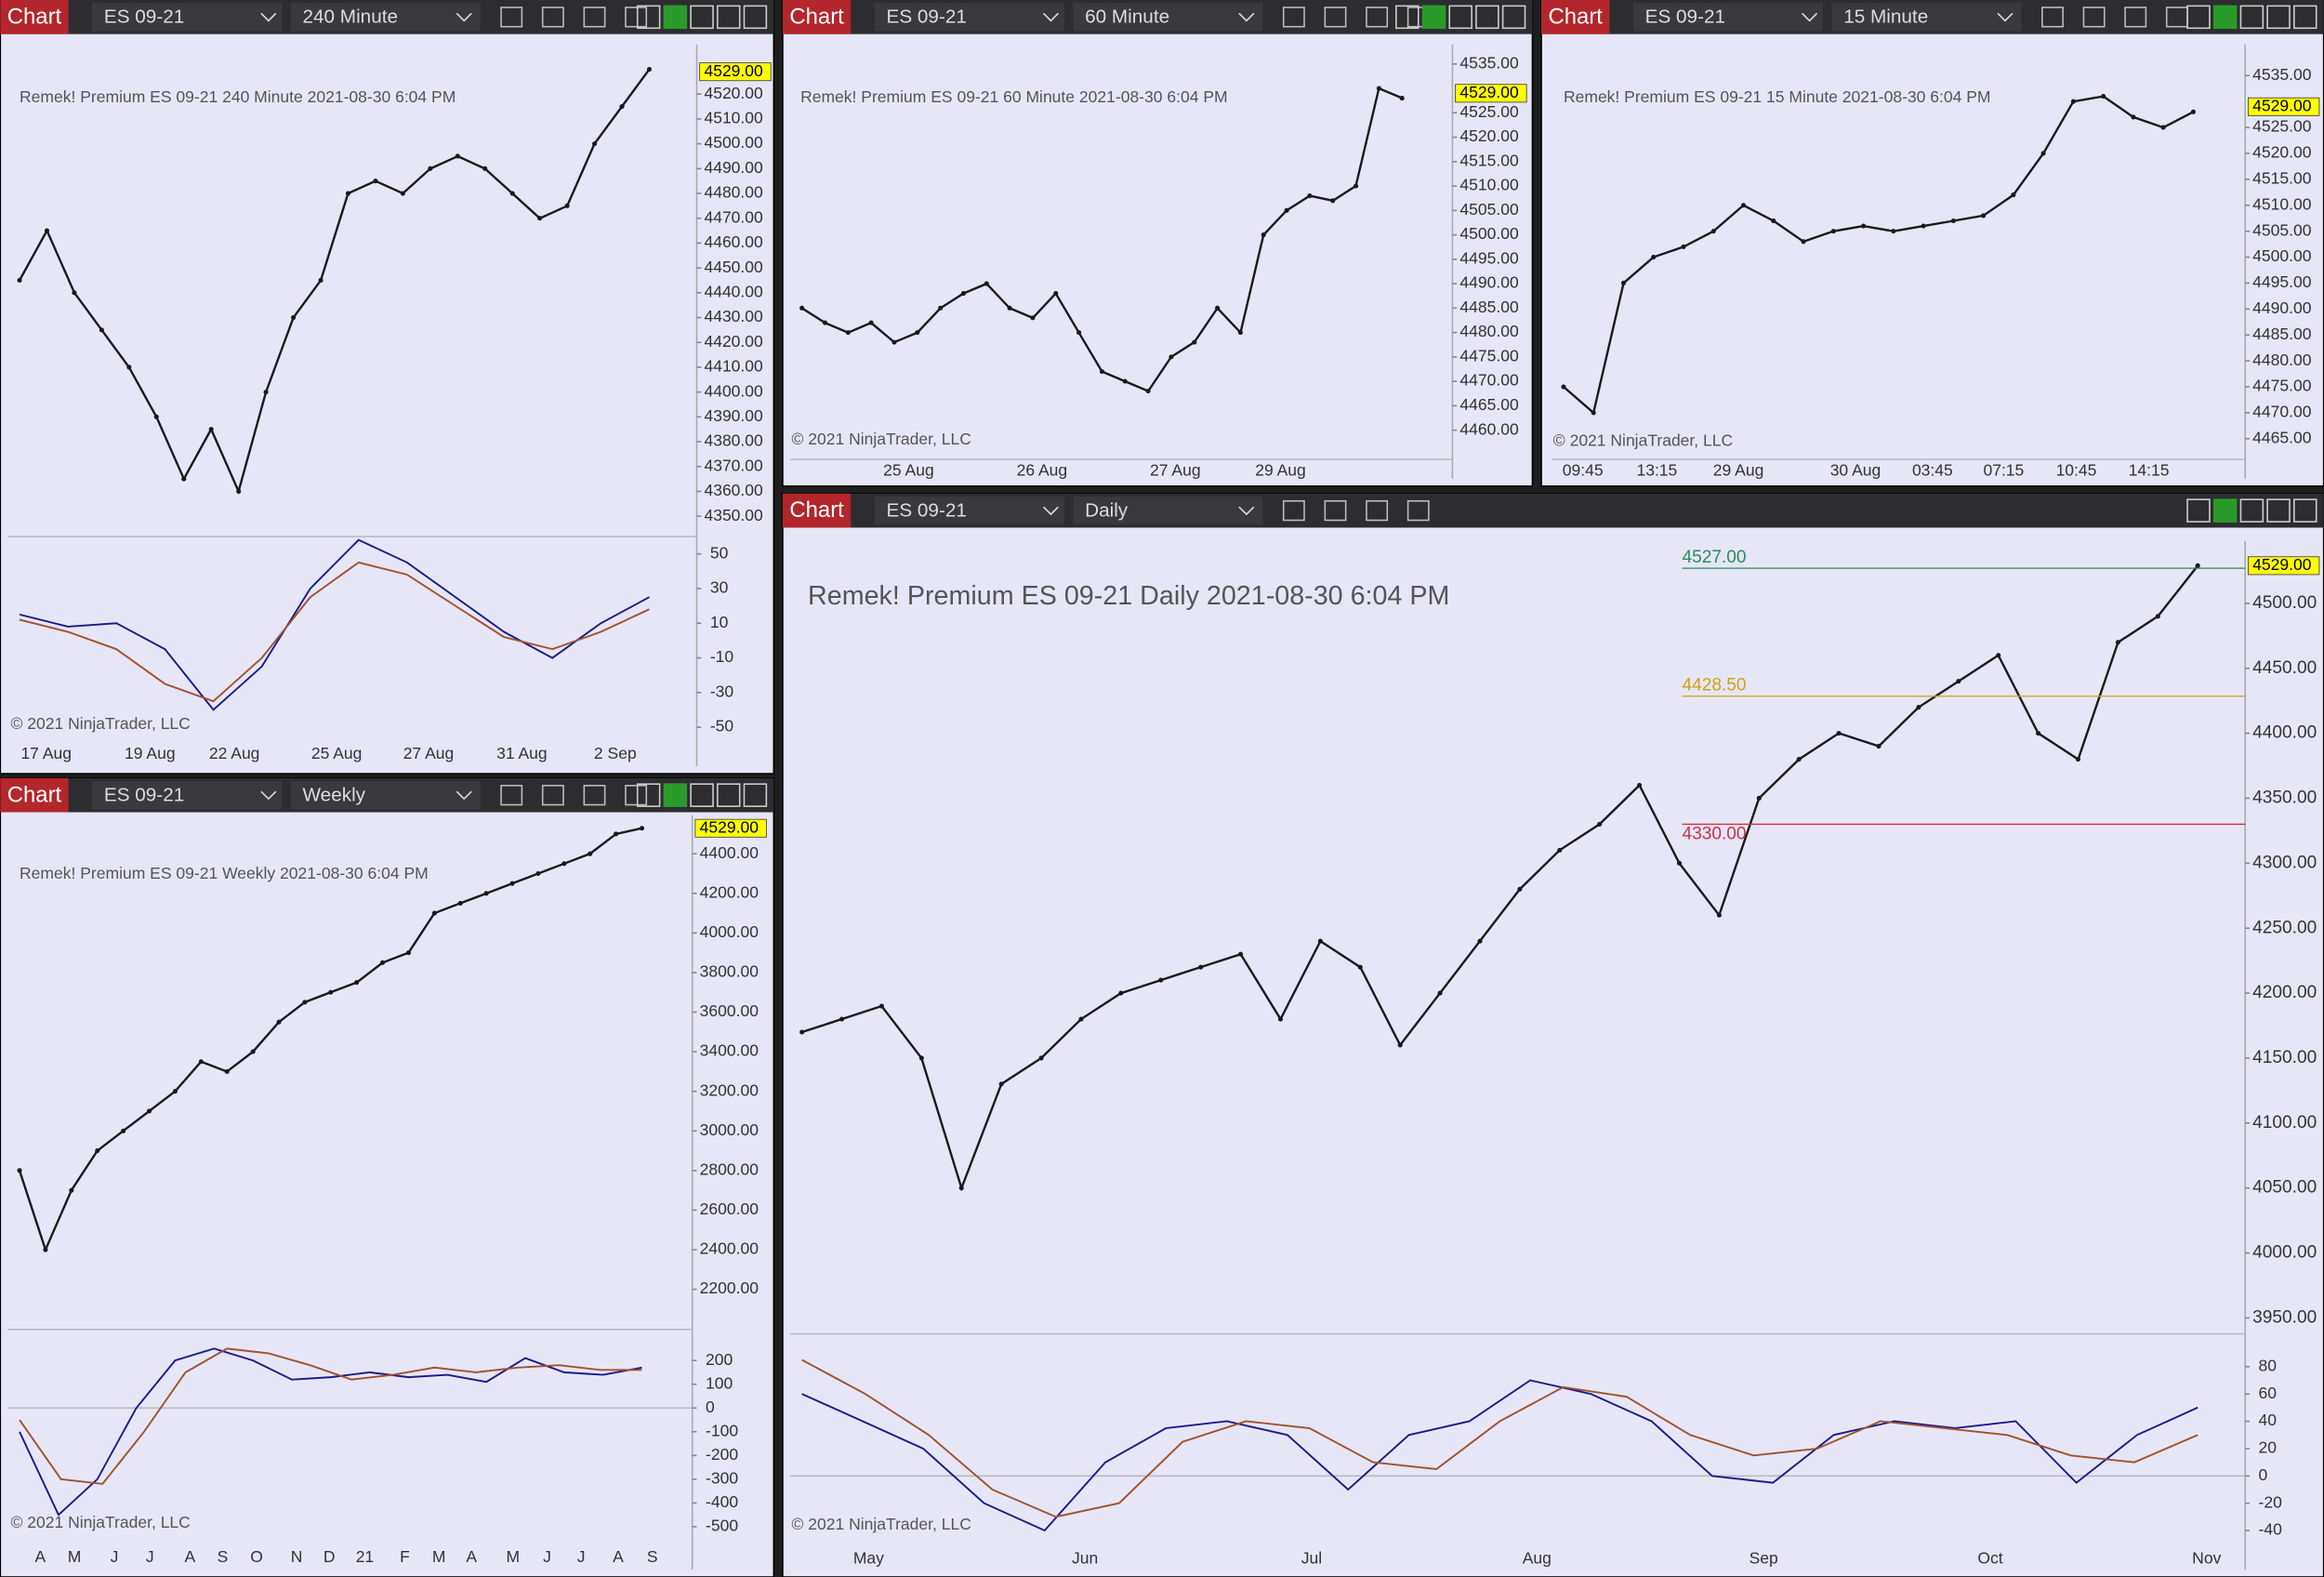 The width and height of the screenshot is (2324, 1577). Describe the element at coordinates (1107, 510) in the screenshot. I see `interval-label: Daily` at that location.